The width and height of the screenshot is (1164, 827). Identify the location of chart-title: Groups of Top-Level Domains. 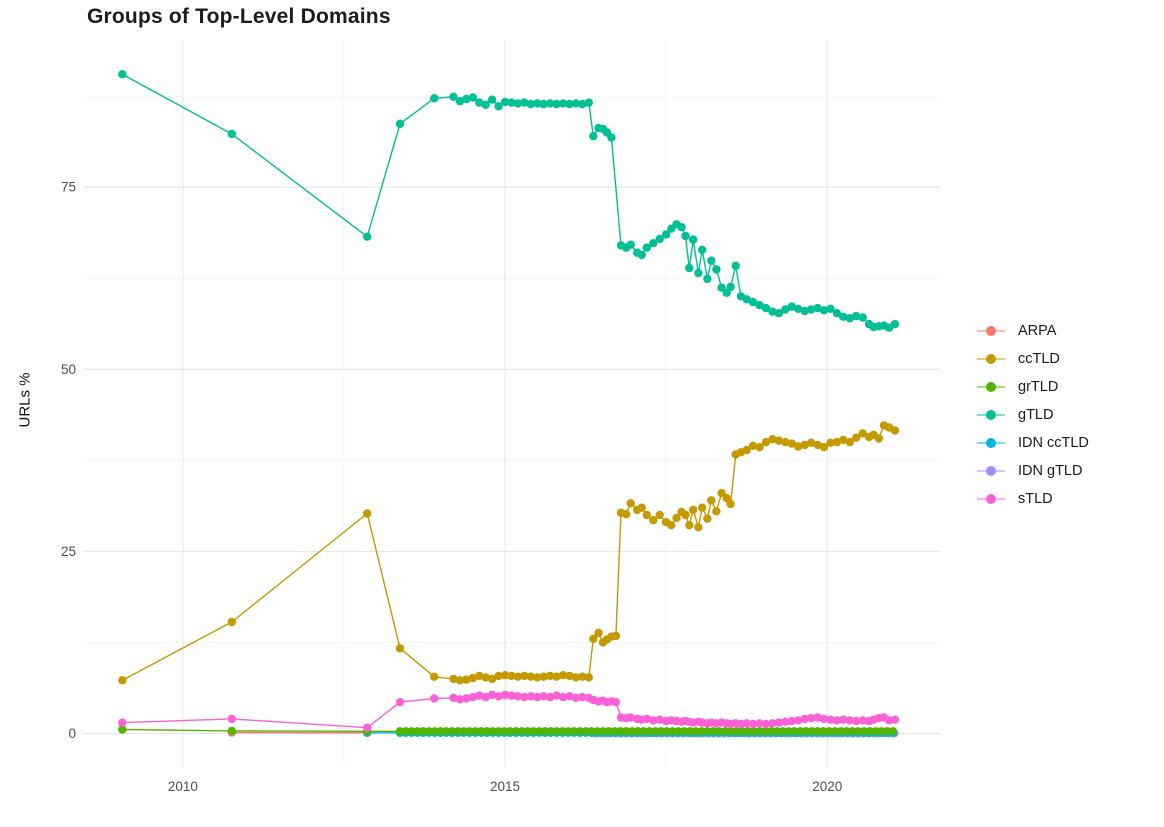
(239, 16).